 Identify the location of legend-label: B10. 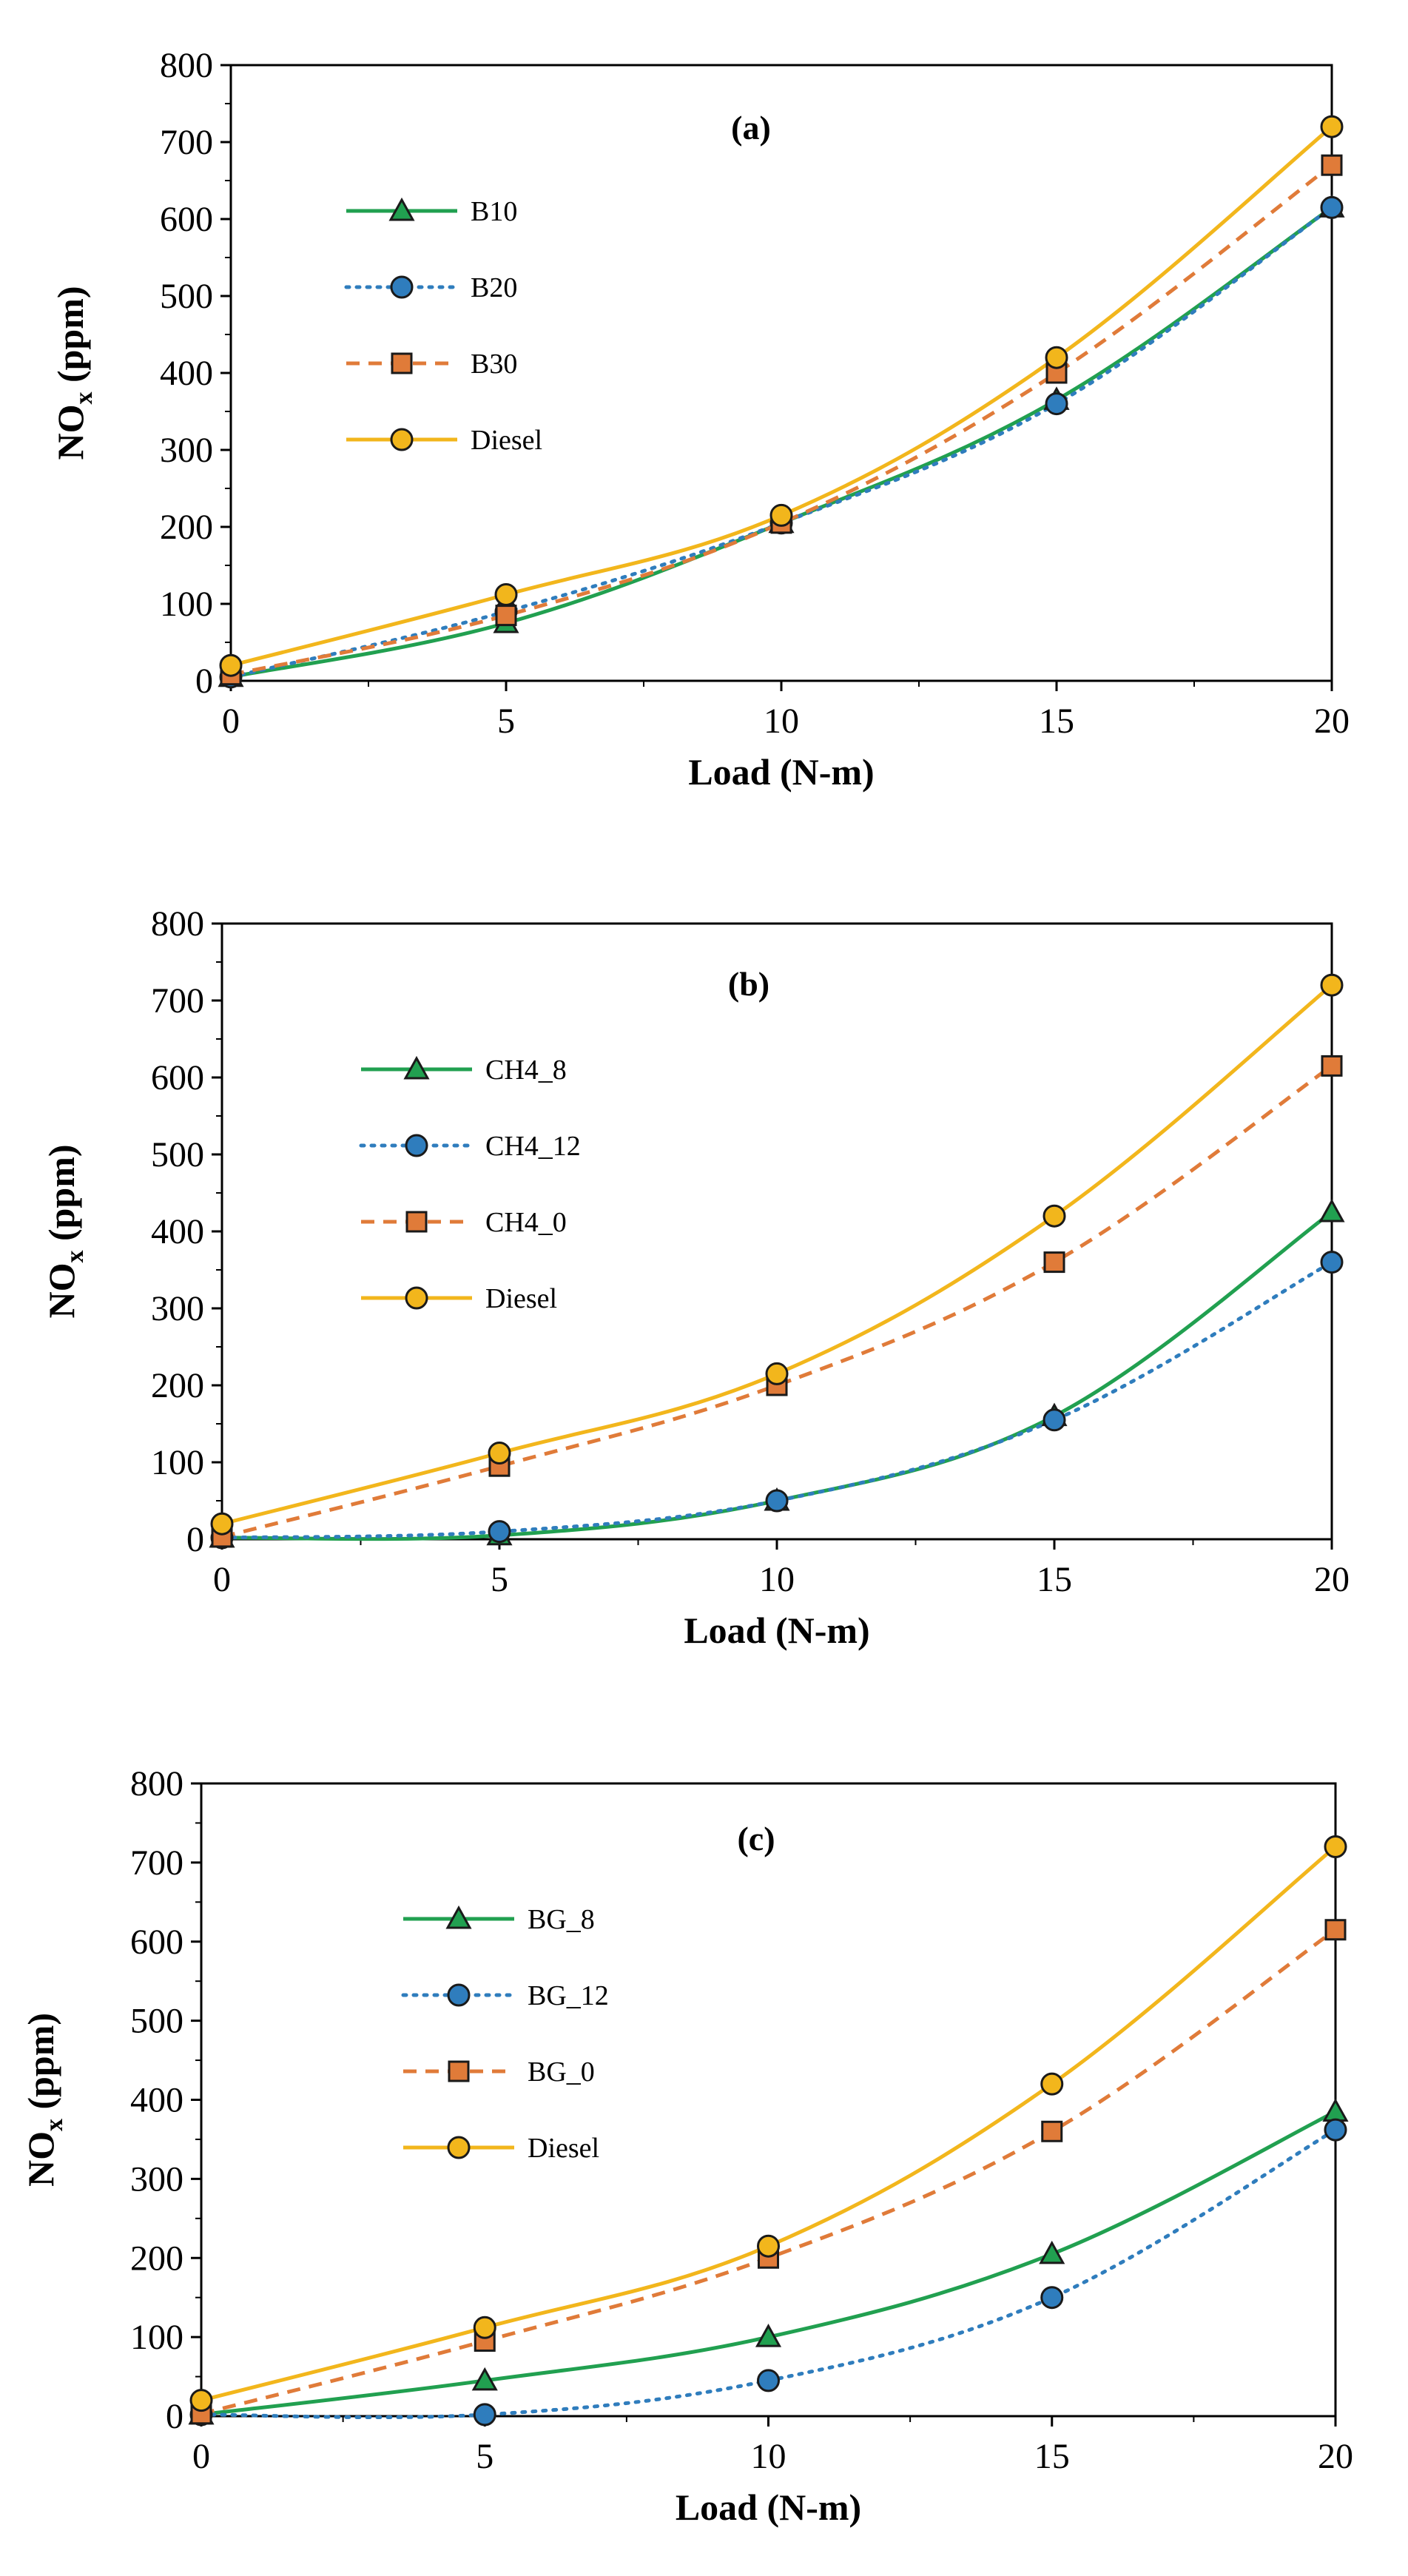
(494, 211).